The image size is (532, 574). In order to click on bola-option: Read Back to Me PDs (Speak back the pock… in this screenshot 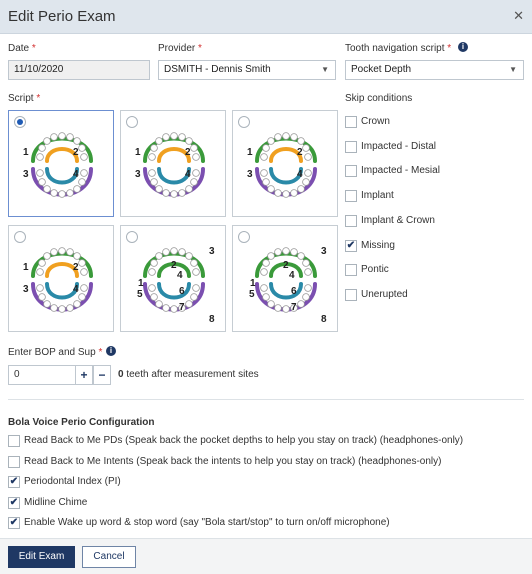, I will do `click(266, 442)`.